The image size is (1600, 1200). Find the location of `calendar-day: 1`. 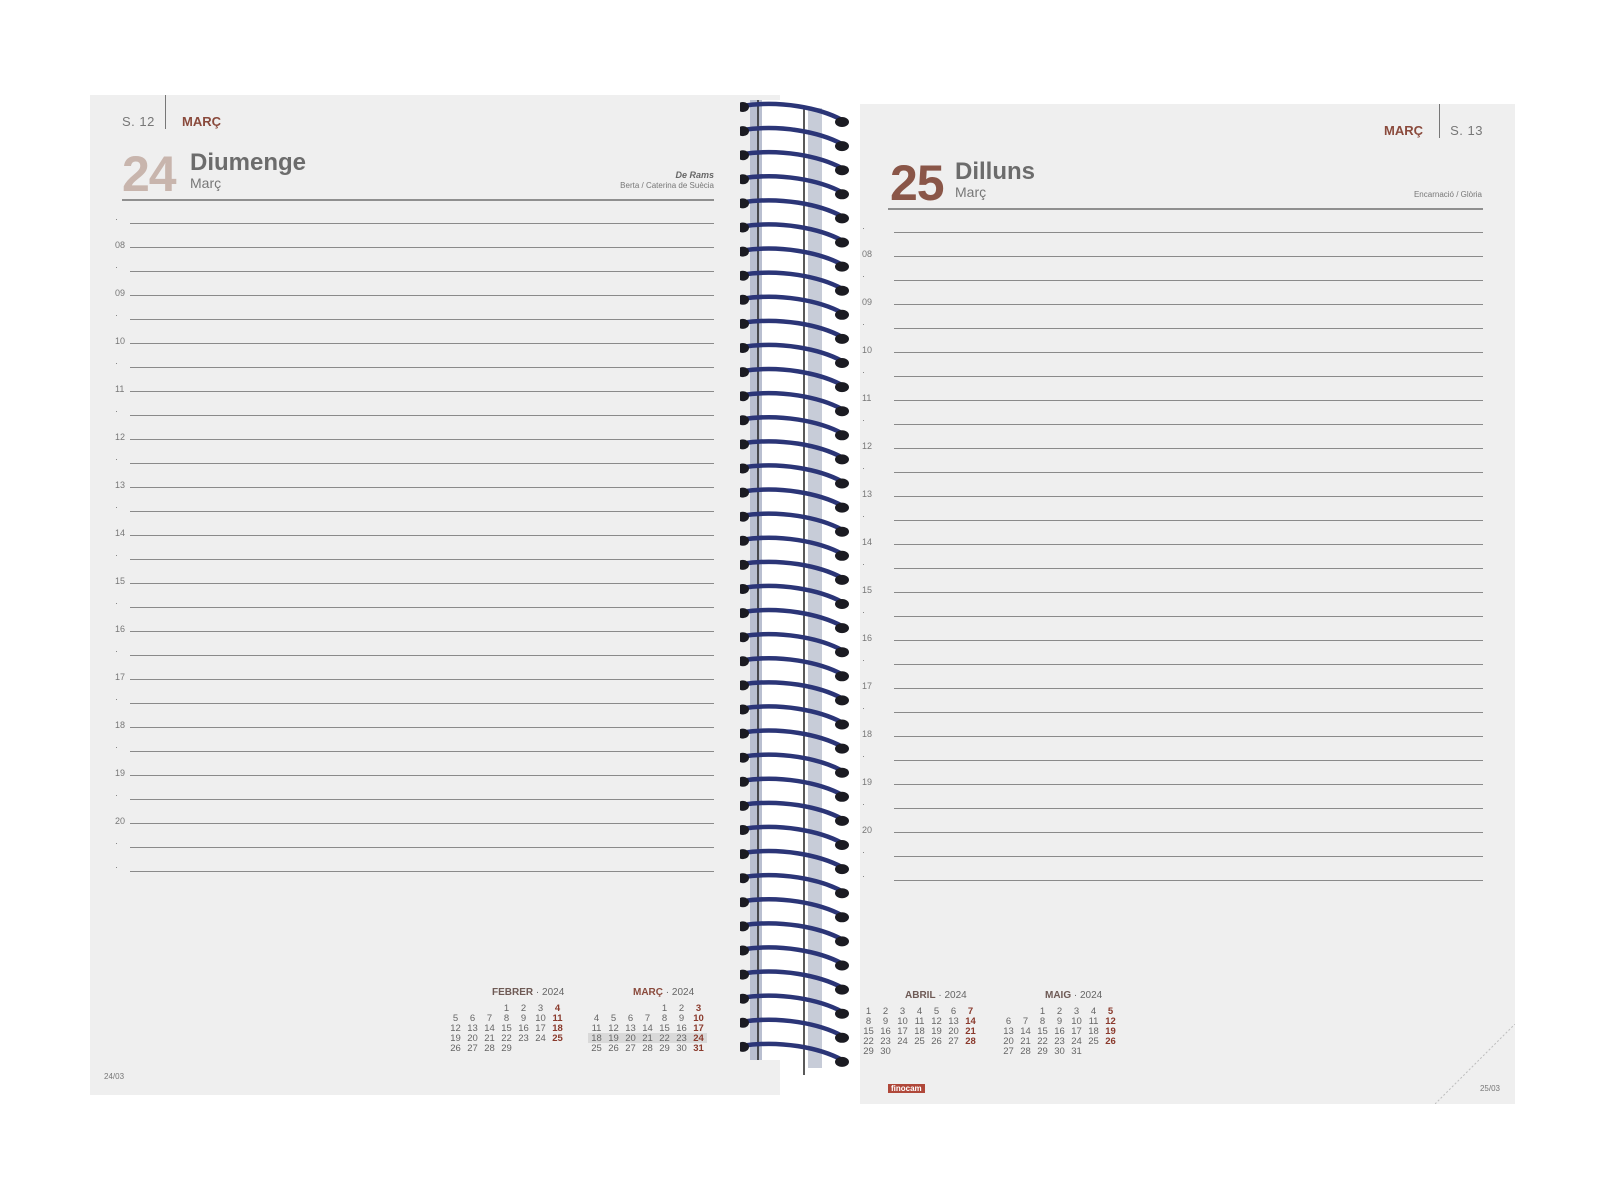

calendar-day: 1 is located at coordinates (506, 1008).